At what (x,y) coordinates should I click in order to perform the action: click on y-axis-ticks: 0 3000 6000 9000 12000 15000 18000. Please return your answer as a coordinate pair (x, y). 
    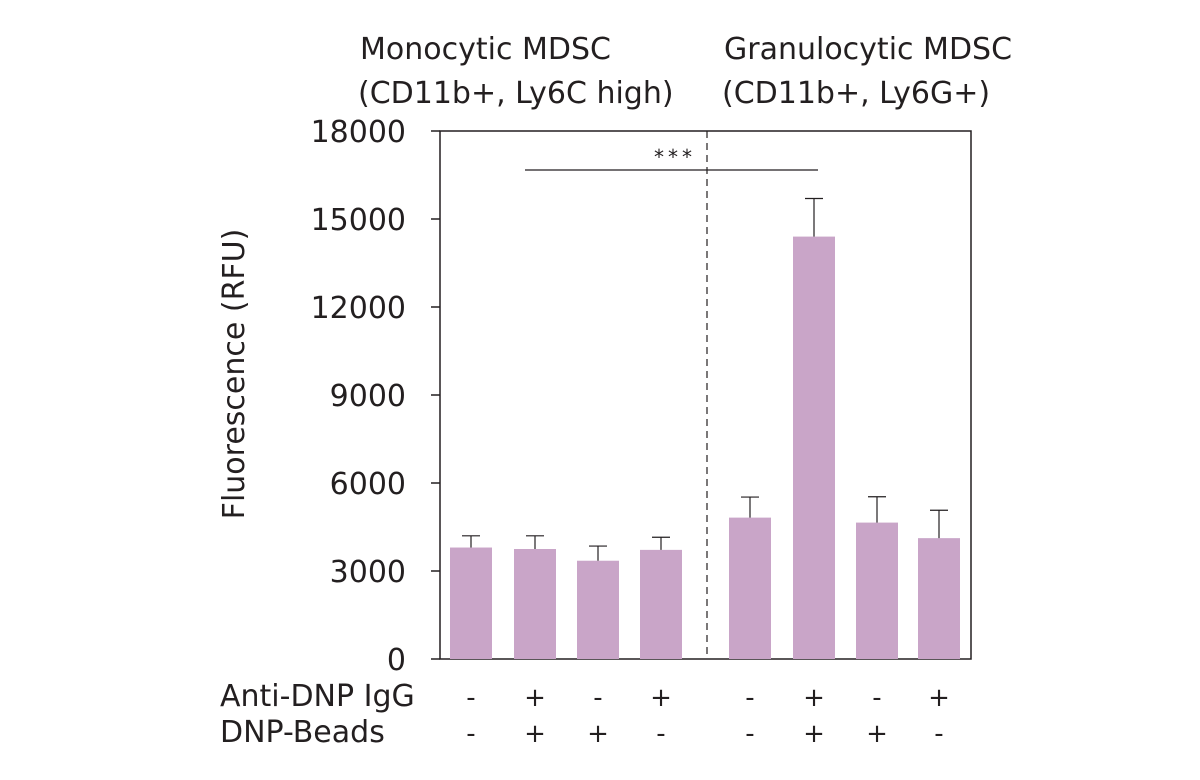
    Looking at the image, I should click on (375, 396).